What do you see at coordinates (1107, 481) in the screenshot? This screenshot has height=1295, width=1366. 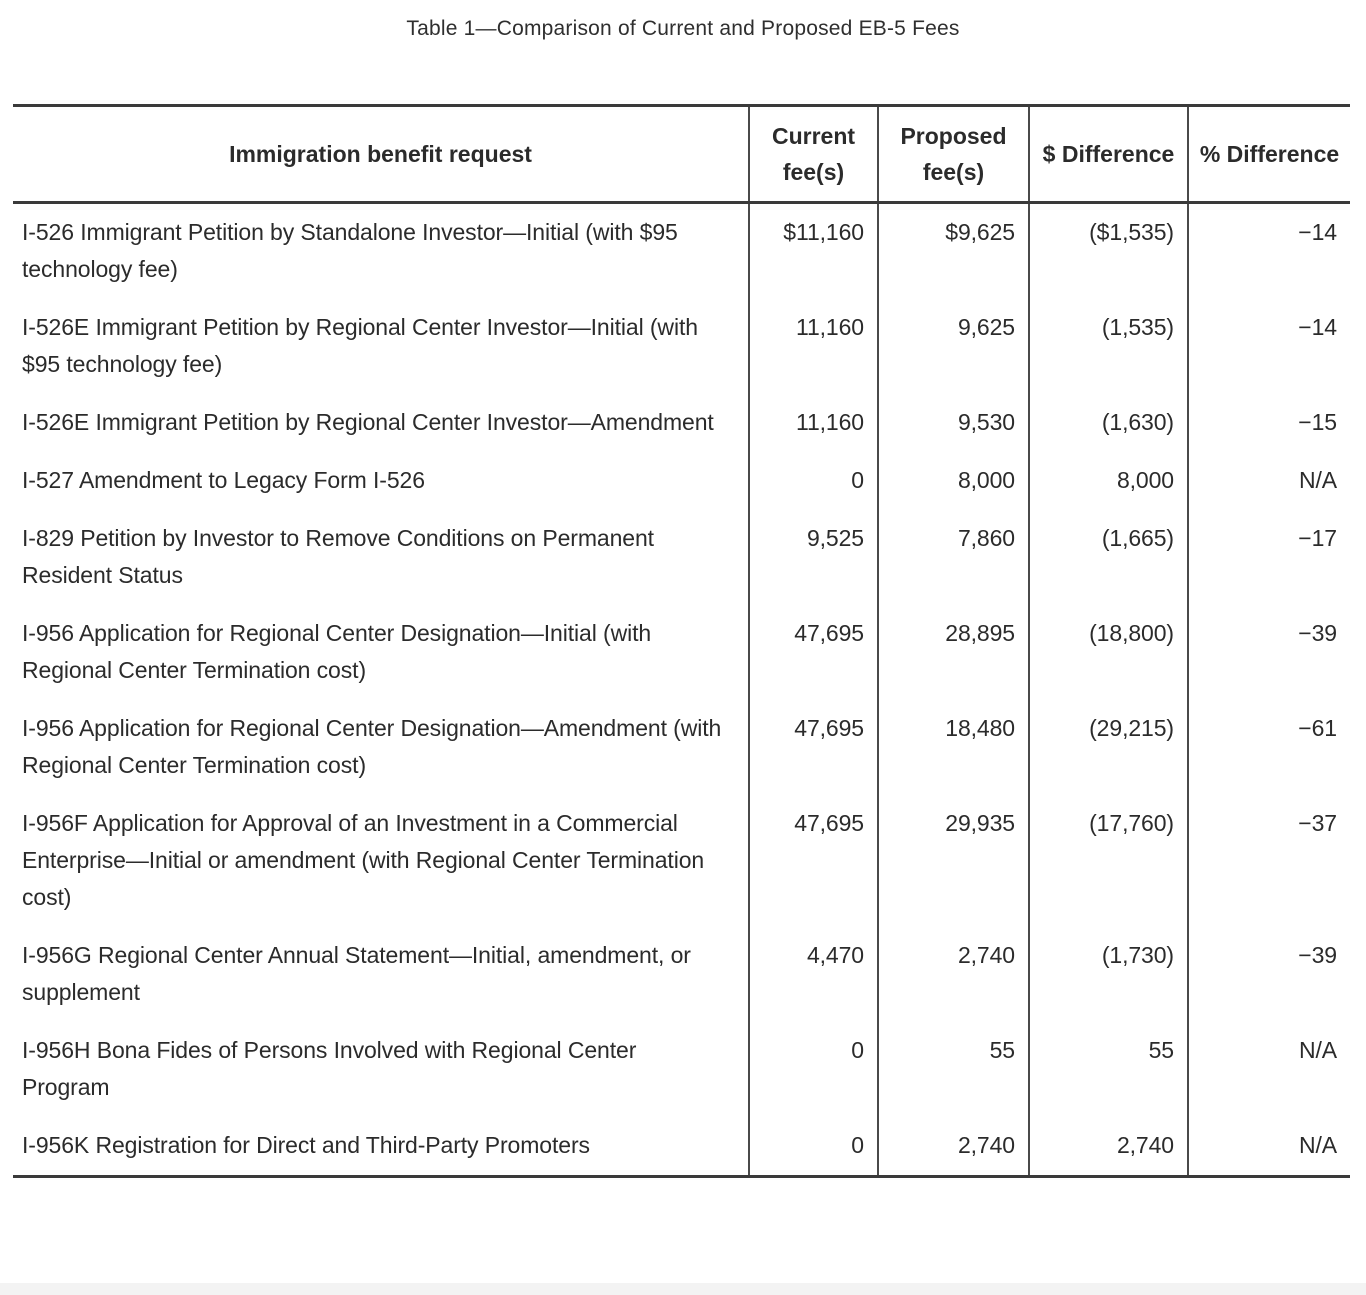 I see `dollar-difference-cell: 8,000` at bounding box center [1107, 481].